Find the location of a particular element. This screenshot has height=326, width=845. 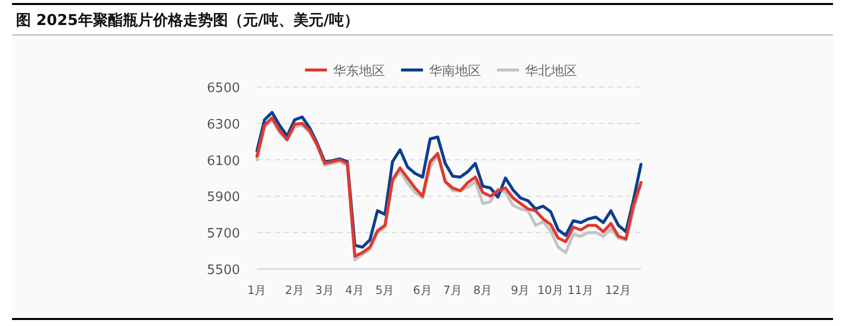

legend-label: 华东地区 is located at coordinates (359, 71).